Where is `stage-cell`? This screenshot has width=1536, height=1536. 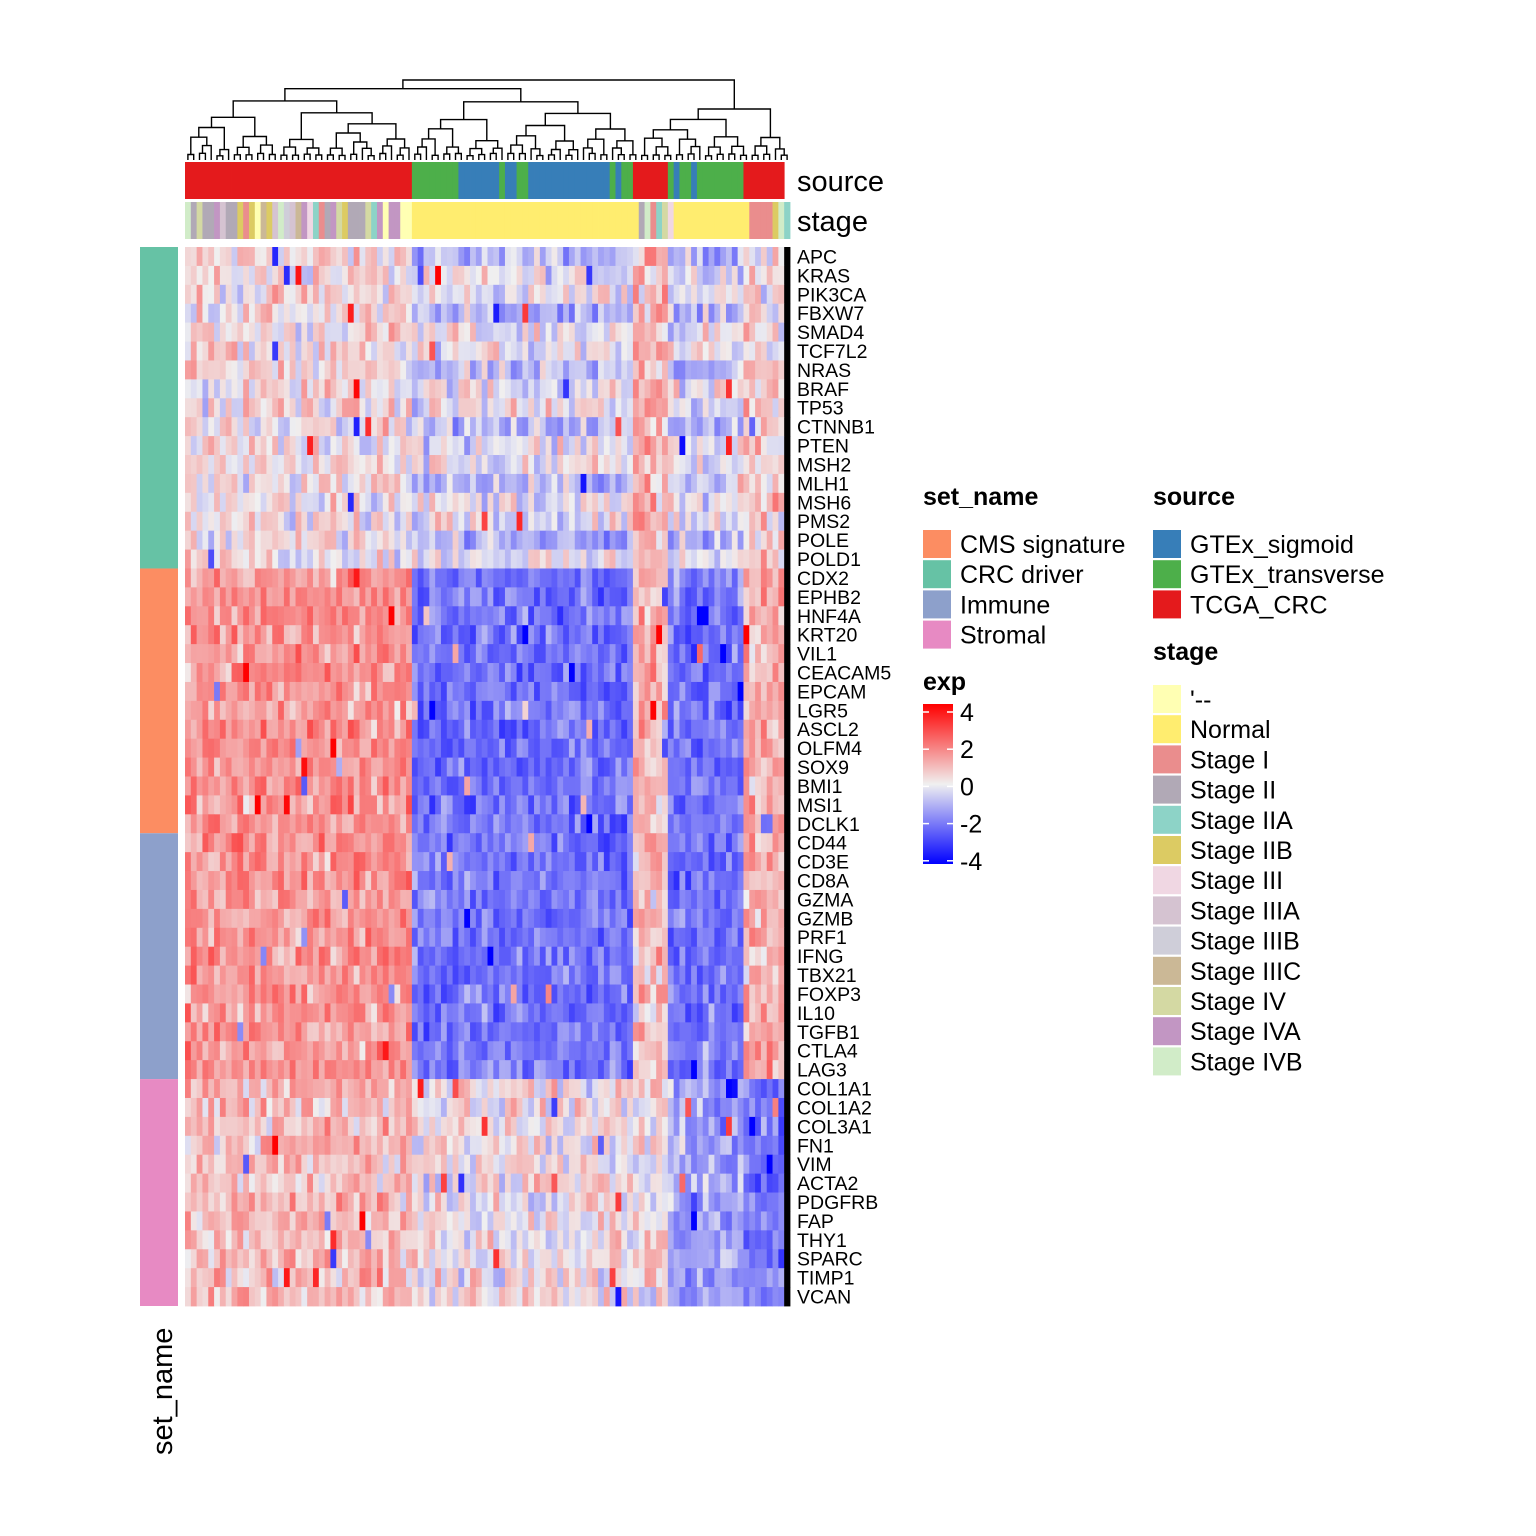 stage-cell is located at coordinates (444, 220).